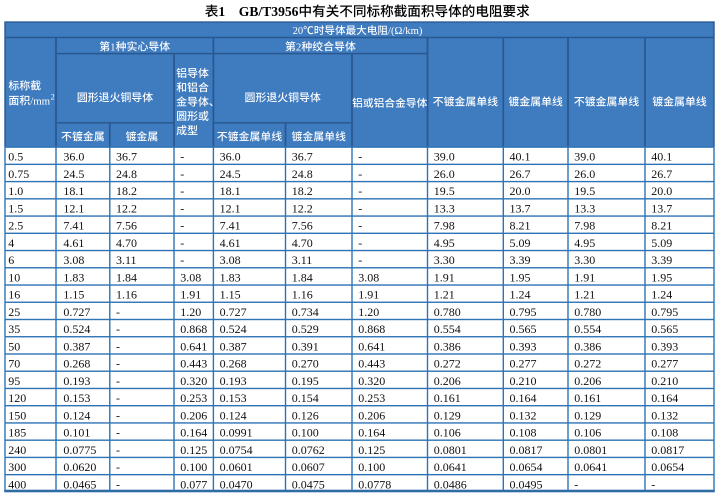 The height and width of the screenshot is (496, 720). I want to click on svg-text: 1.84, so click(126, 277).